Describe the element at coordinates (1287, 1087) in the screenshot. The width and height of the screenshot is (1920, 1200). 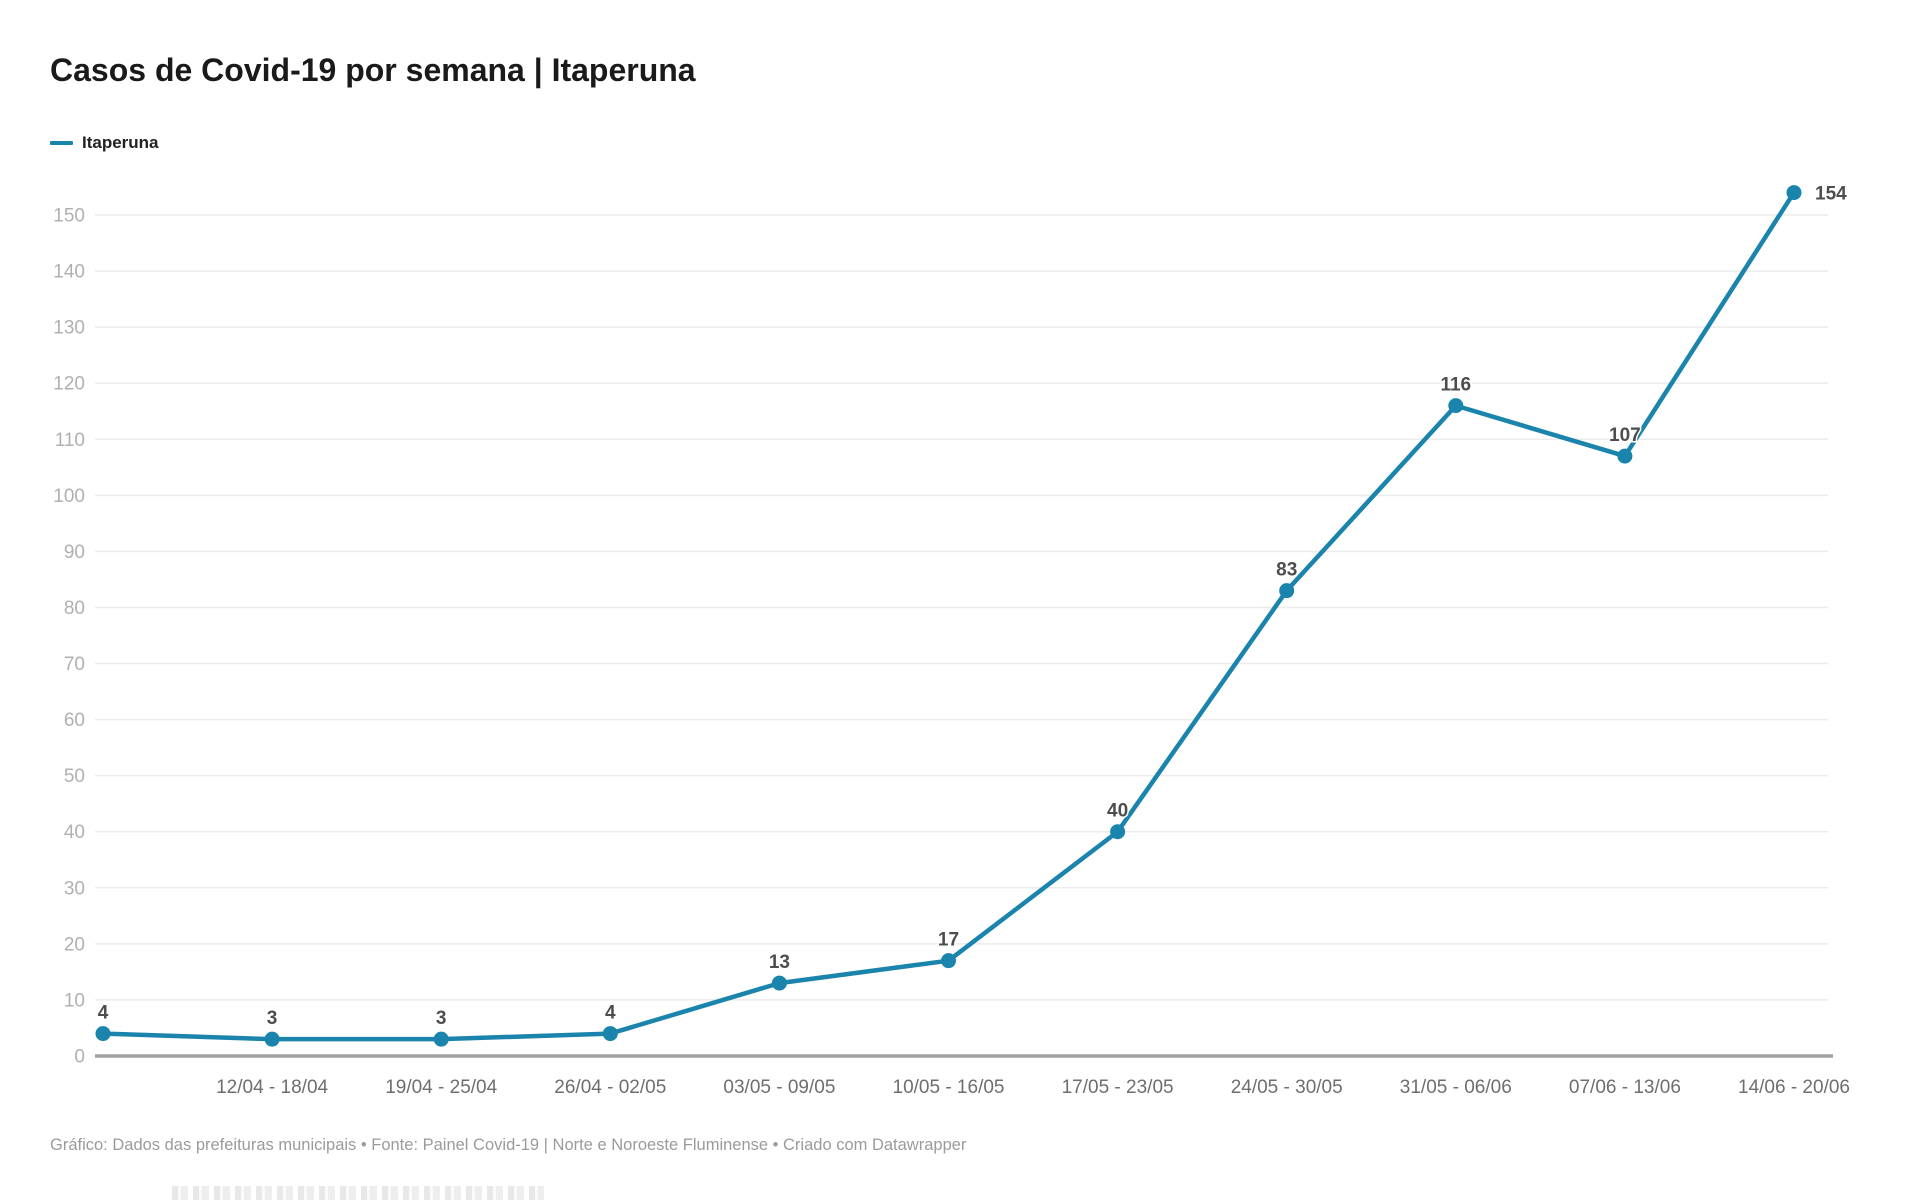
I see `x-tick-label: 24/05 - 30/05` at that location.